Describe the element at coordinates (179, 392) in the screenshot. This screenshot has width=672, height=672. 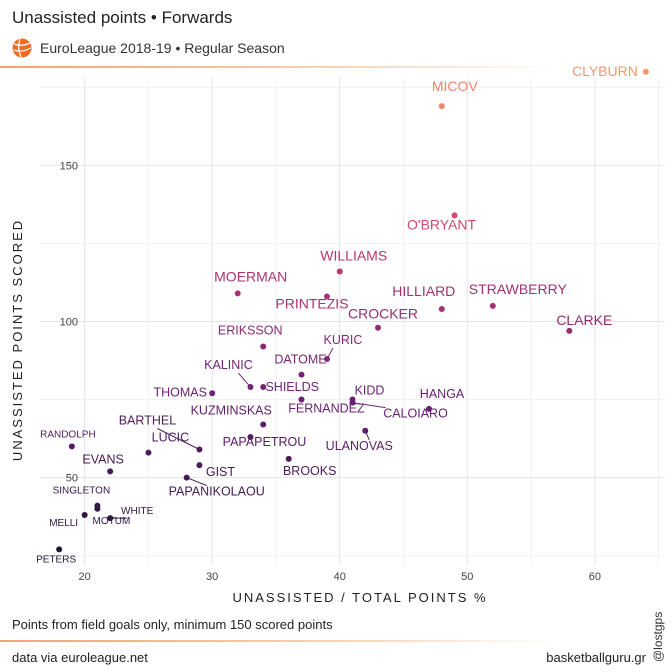
I see `point-label: THOMAS` at that location.